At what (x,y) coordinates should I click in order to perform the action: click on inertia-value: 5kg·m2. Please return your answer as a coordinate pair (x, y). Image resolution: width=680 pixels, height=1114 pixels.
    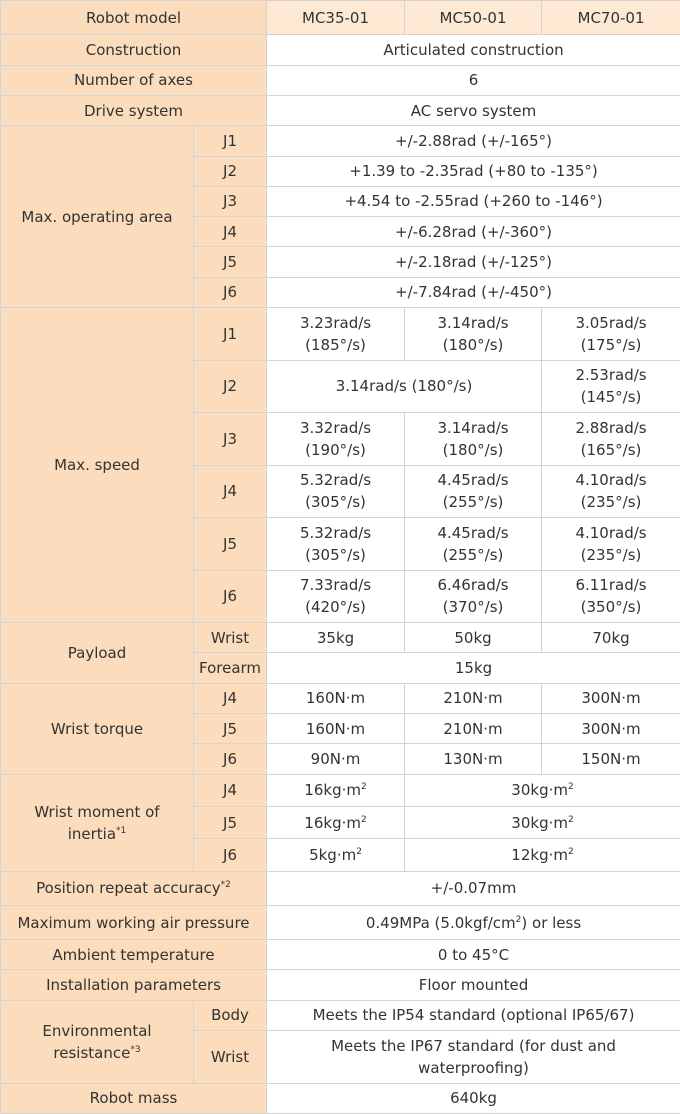
    Looking at the image, I should click on (336, 855).